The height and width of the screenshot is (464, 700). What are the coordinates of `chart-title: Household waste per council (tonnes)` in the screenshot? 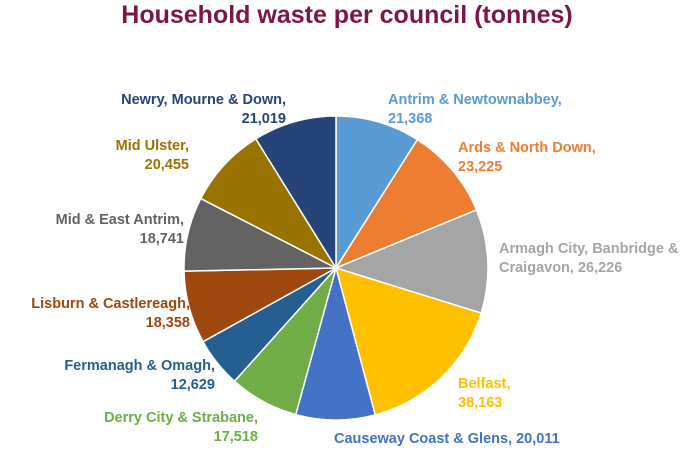 It's located at (346, 15).